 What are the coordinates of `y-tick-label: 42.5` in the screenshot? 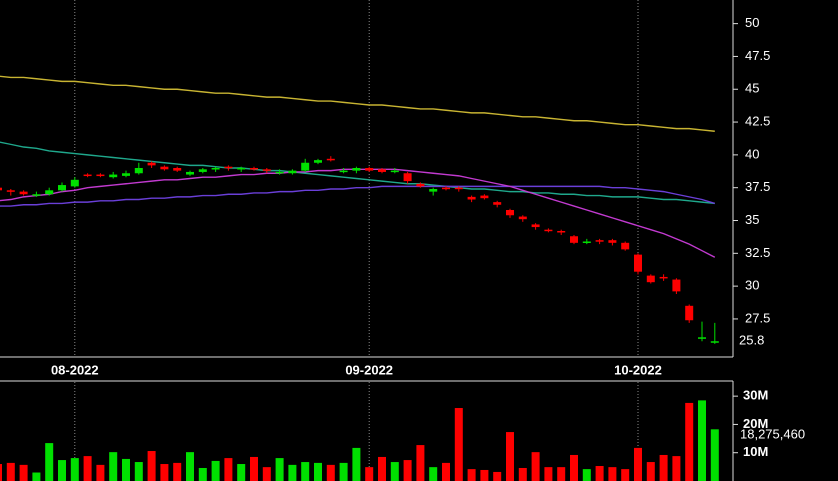 It's located at (757, 121).